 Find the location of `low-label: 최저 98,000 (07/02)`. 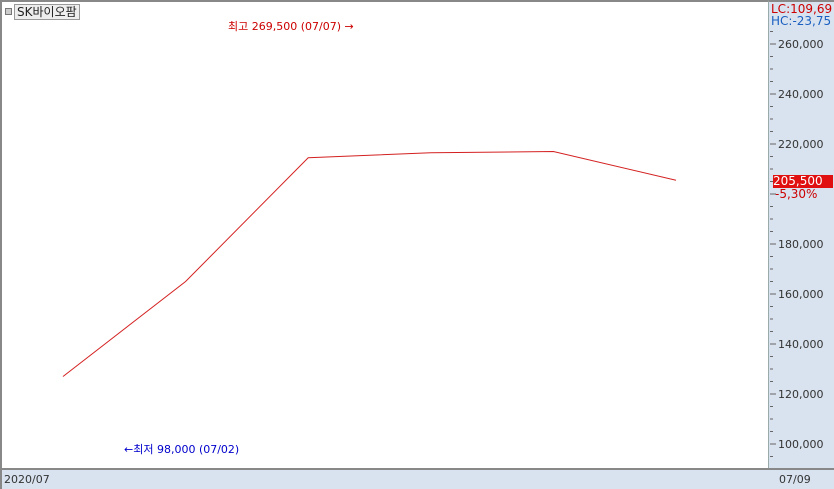

low-label: 최저 98,000 (07/02) is located at coordinates (186, 449).